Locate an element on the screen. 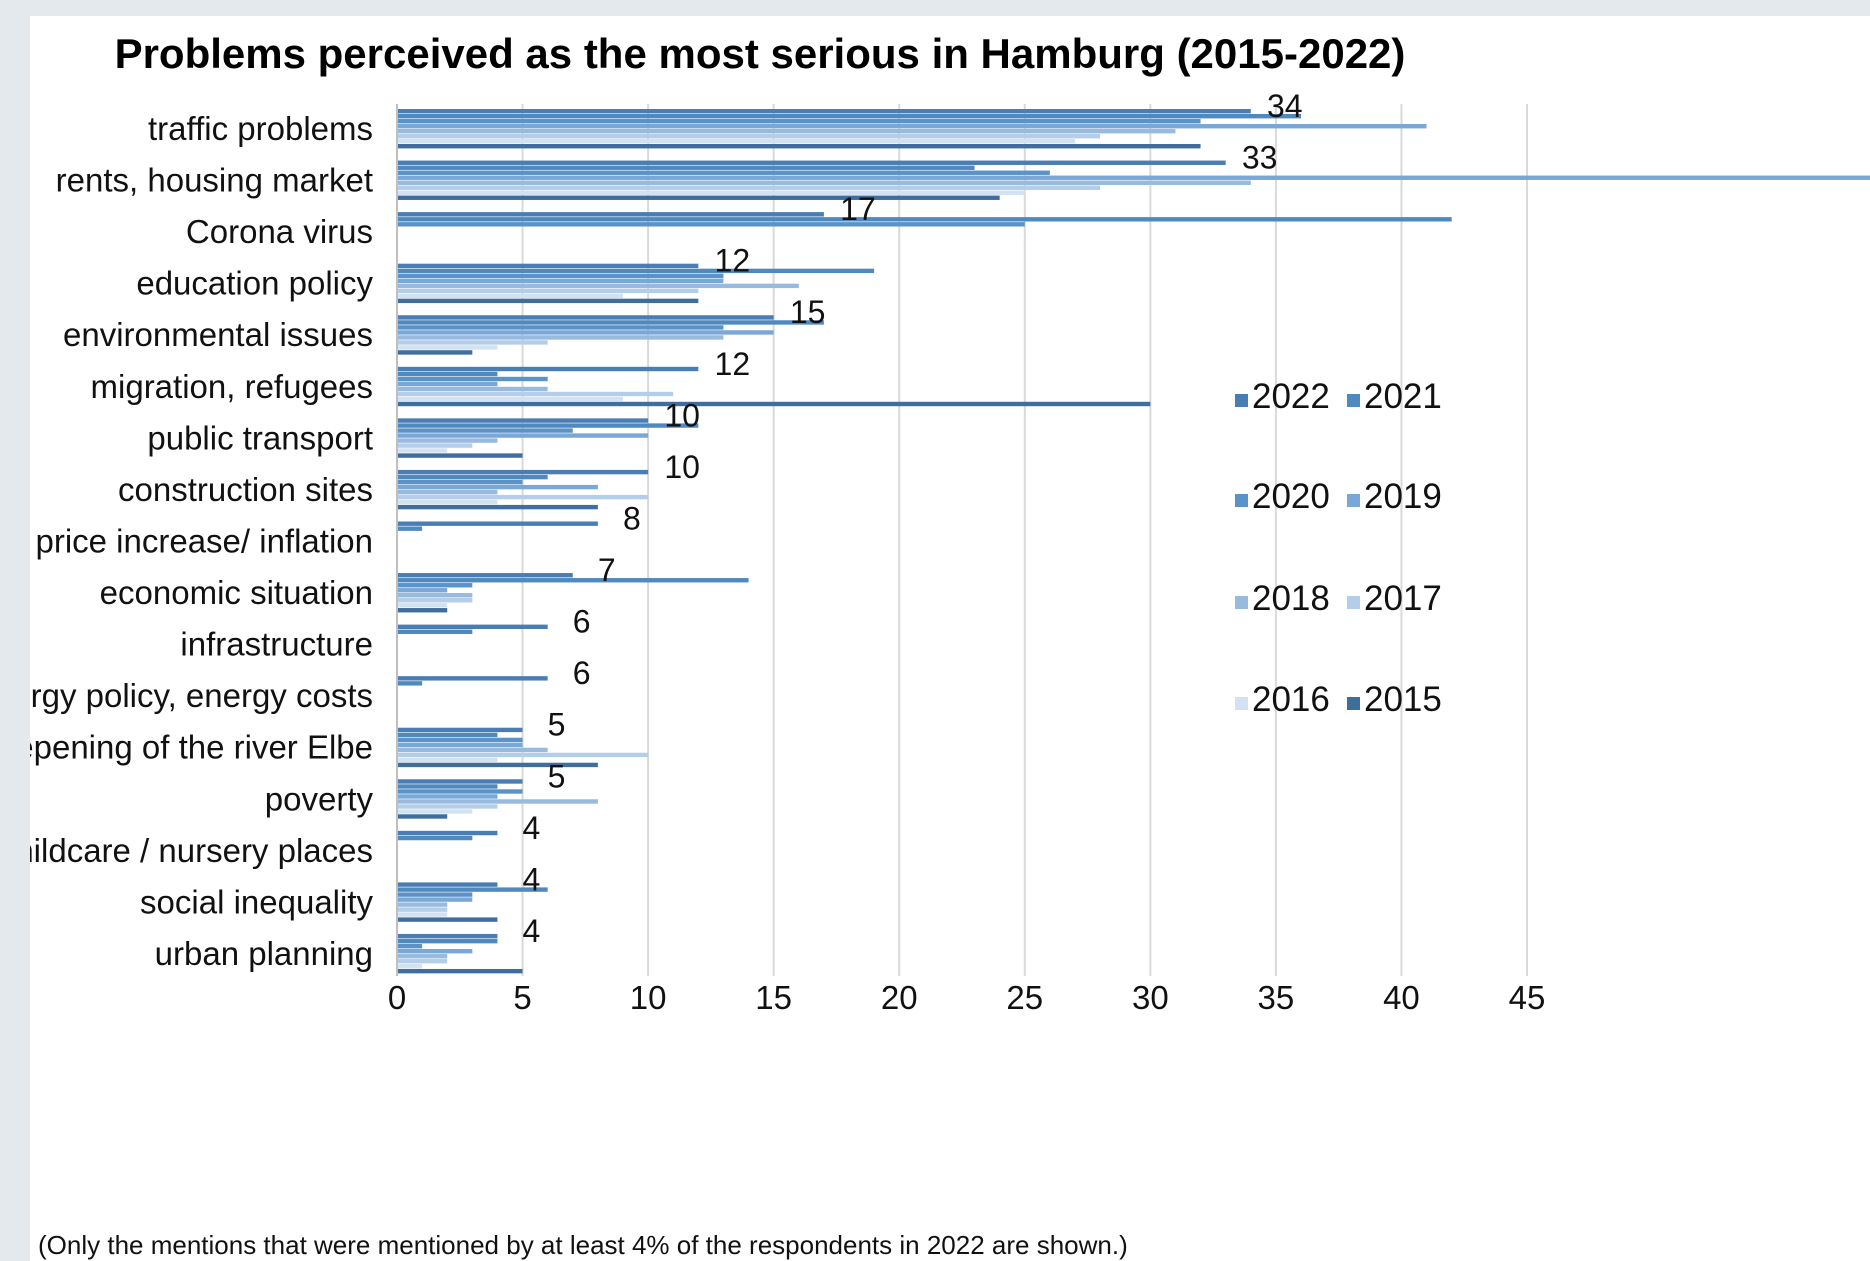 This screenshot has width=1870, height=1261. x-tick-label: 40 is located at coordinates (1401, 997).